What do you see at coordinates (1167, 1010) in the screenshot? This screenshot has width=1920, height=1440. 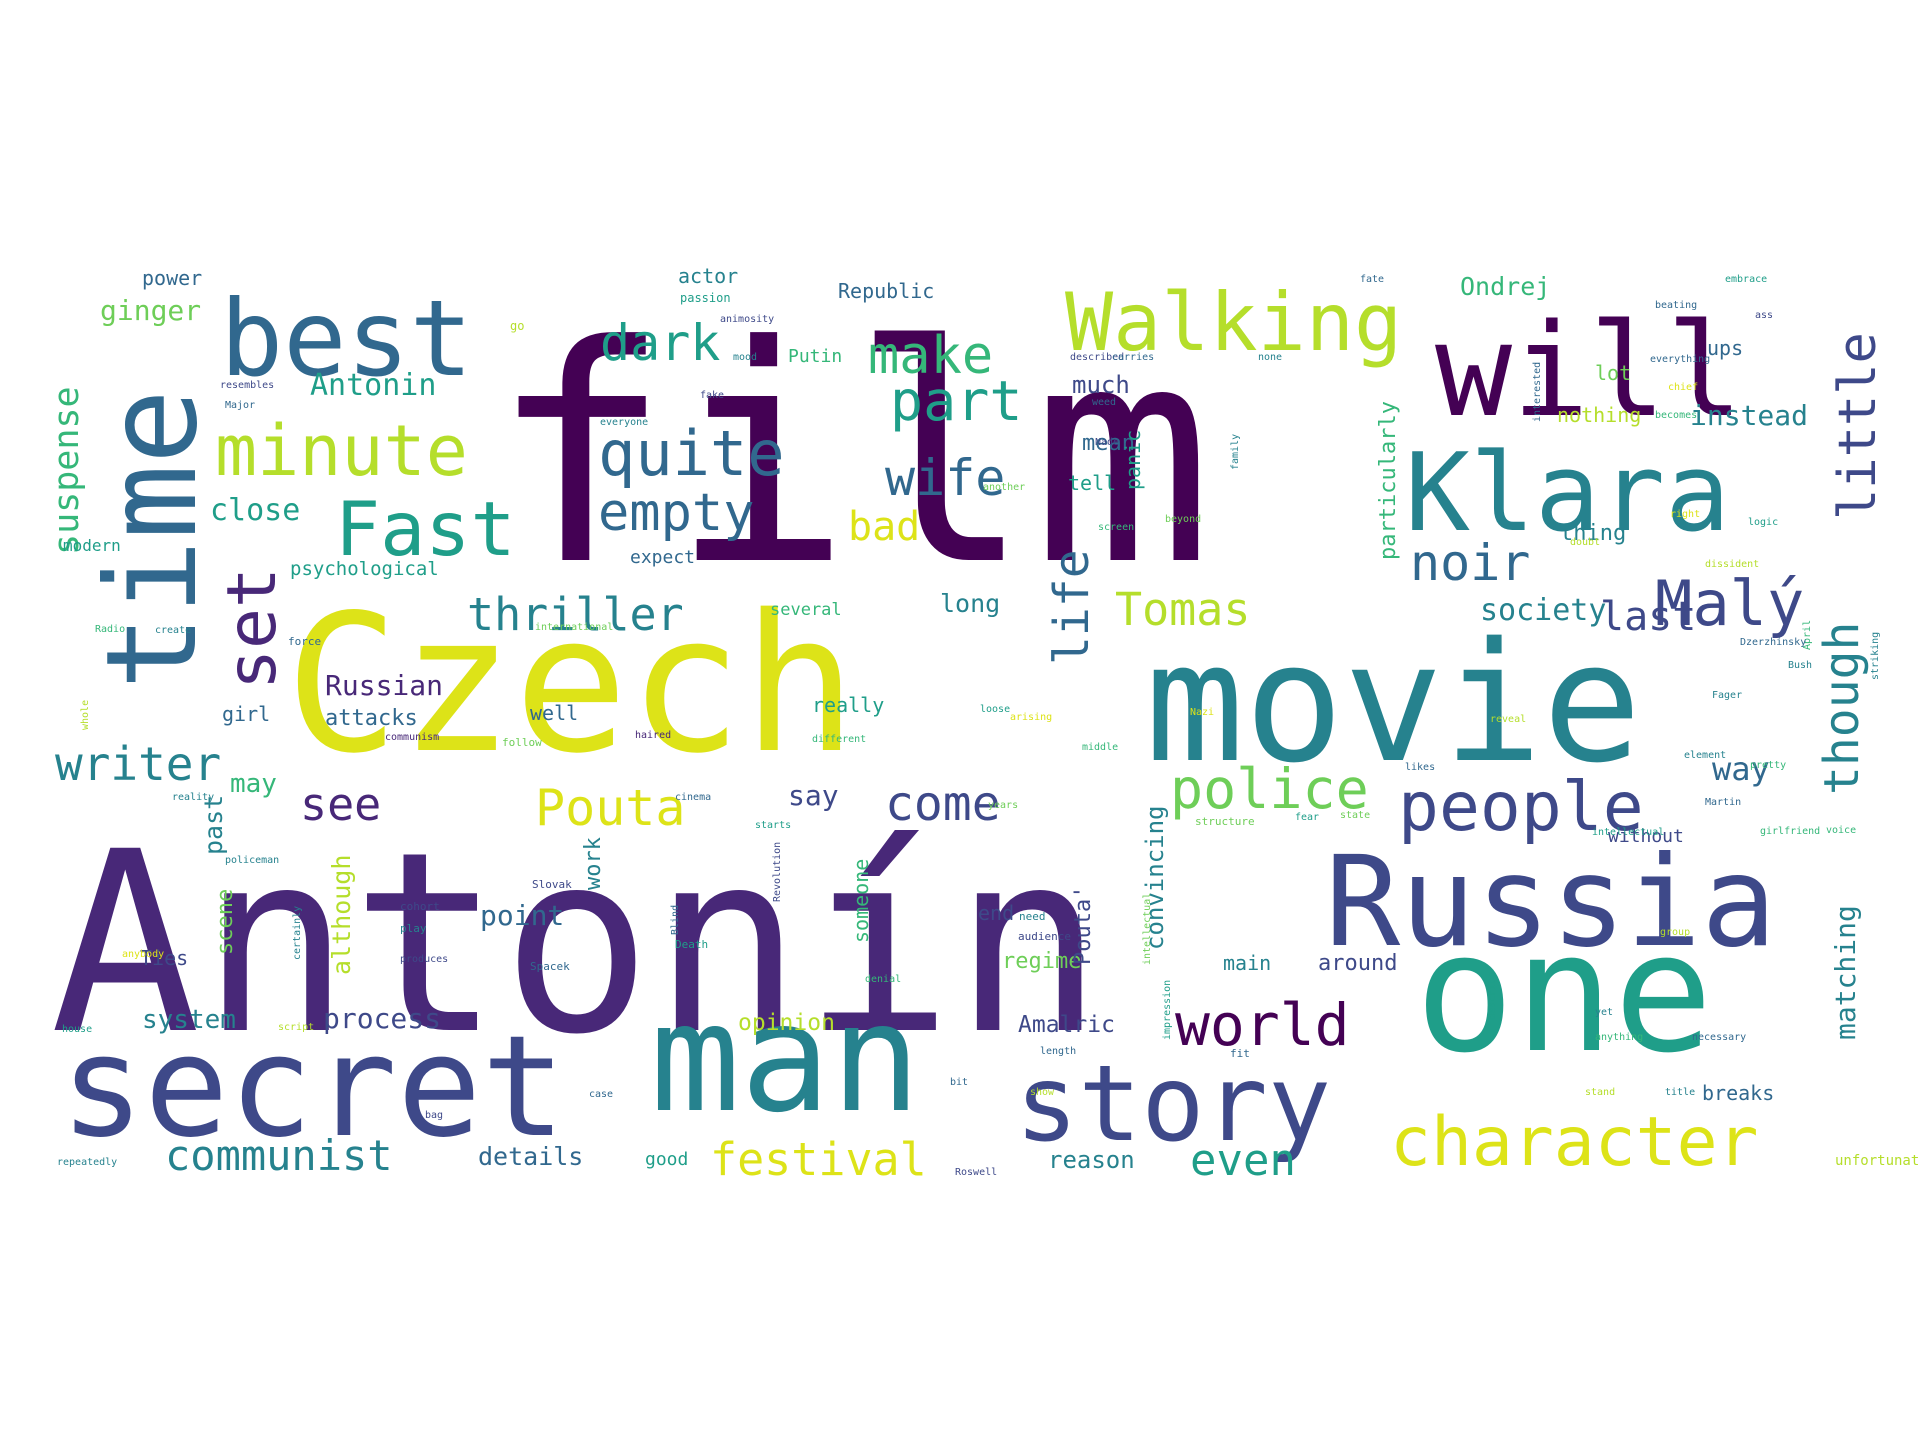 I see `cloud-word: impression` at bounding box center [1167, 1010].